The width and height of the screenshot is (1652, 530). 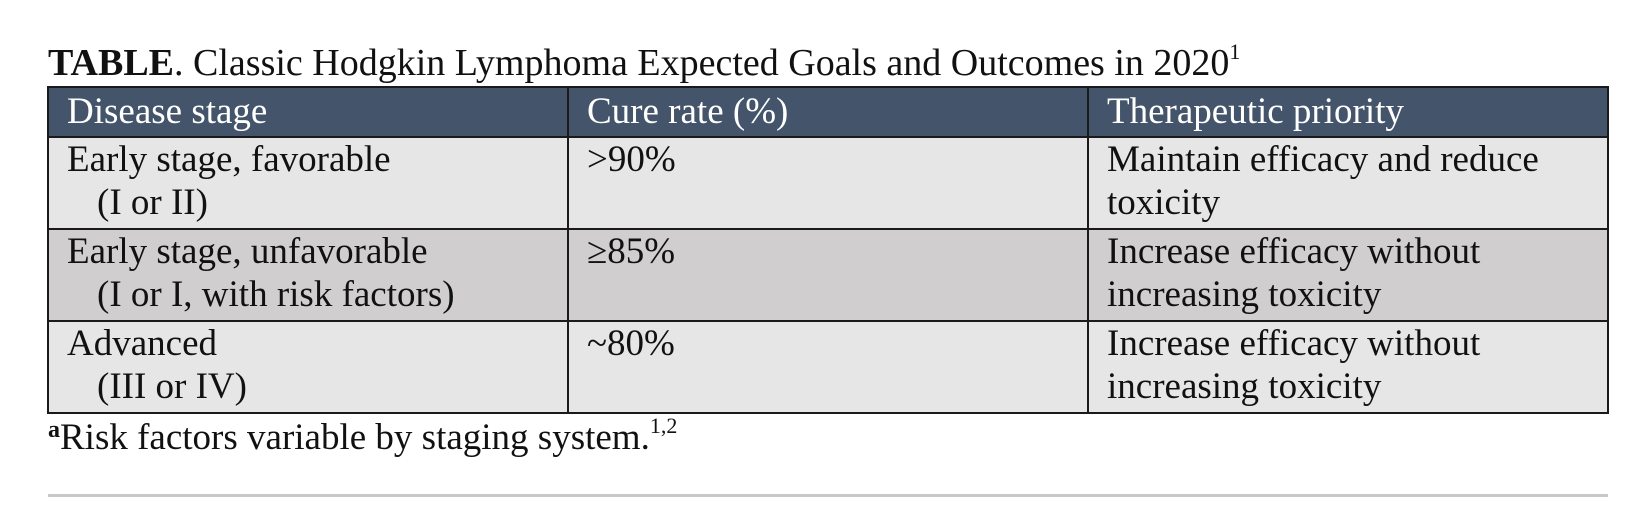 I want to click on therapeutic-priority-cell: Maintain efficacy and reduce toxicity, so click(x=1348, y=183).